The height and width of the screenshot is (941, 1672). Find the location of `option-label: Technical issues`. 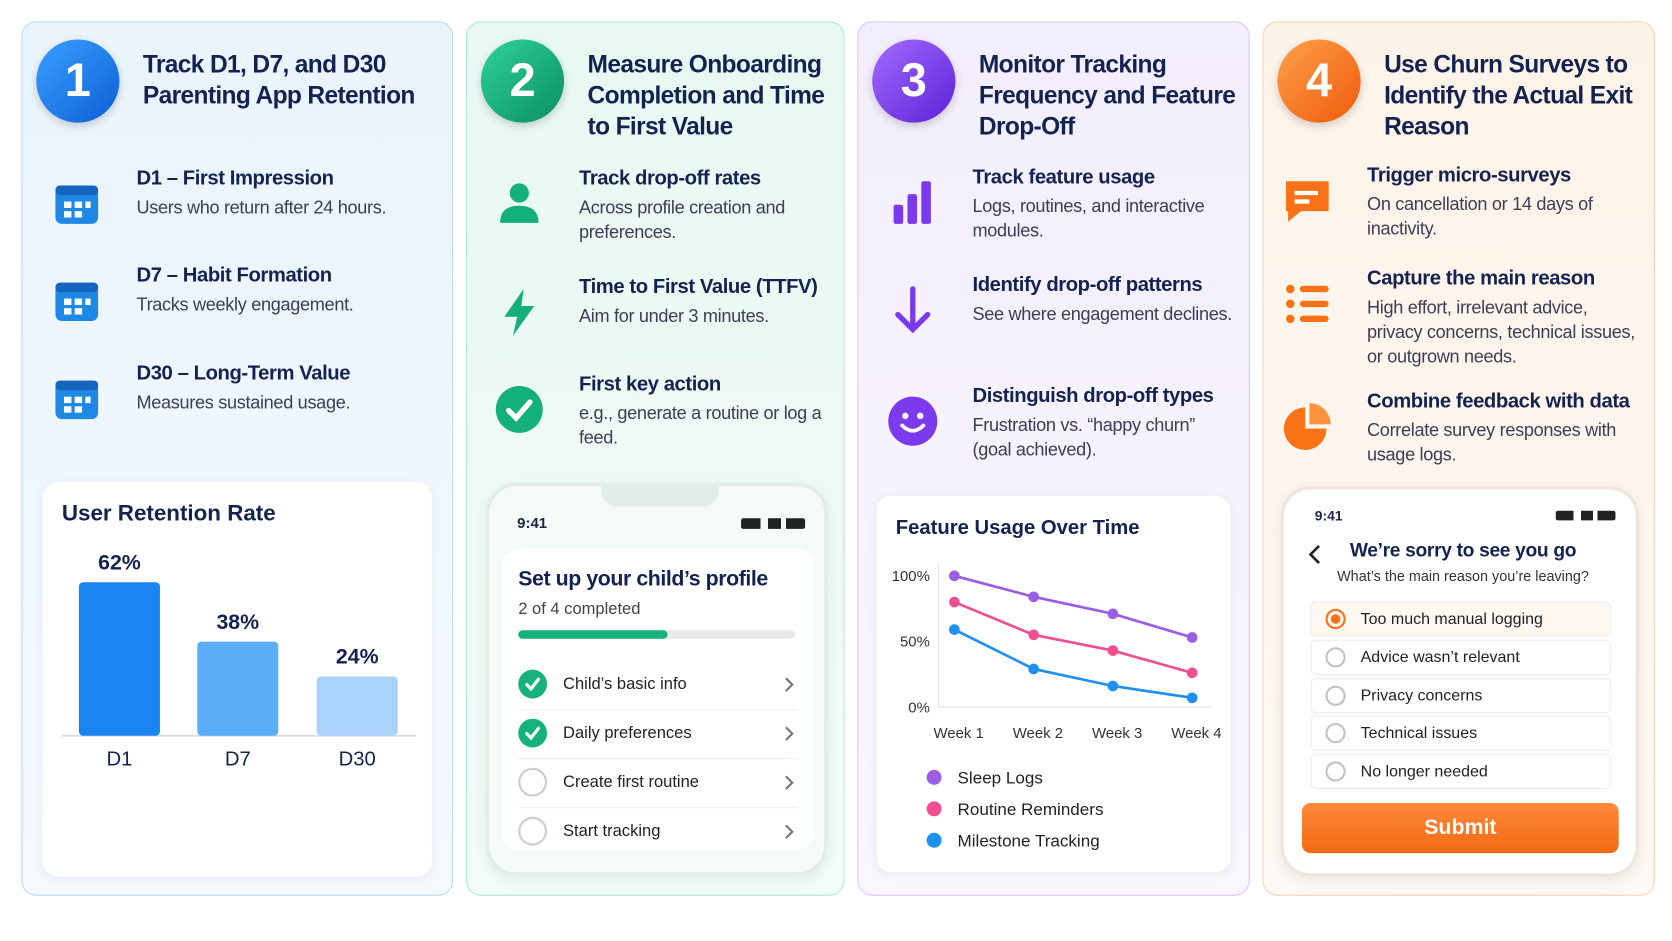

option-label: Technical issues is located at coordinates (1419, 733).